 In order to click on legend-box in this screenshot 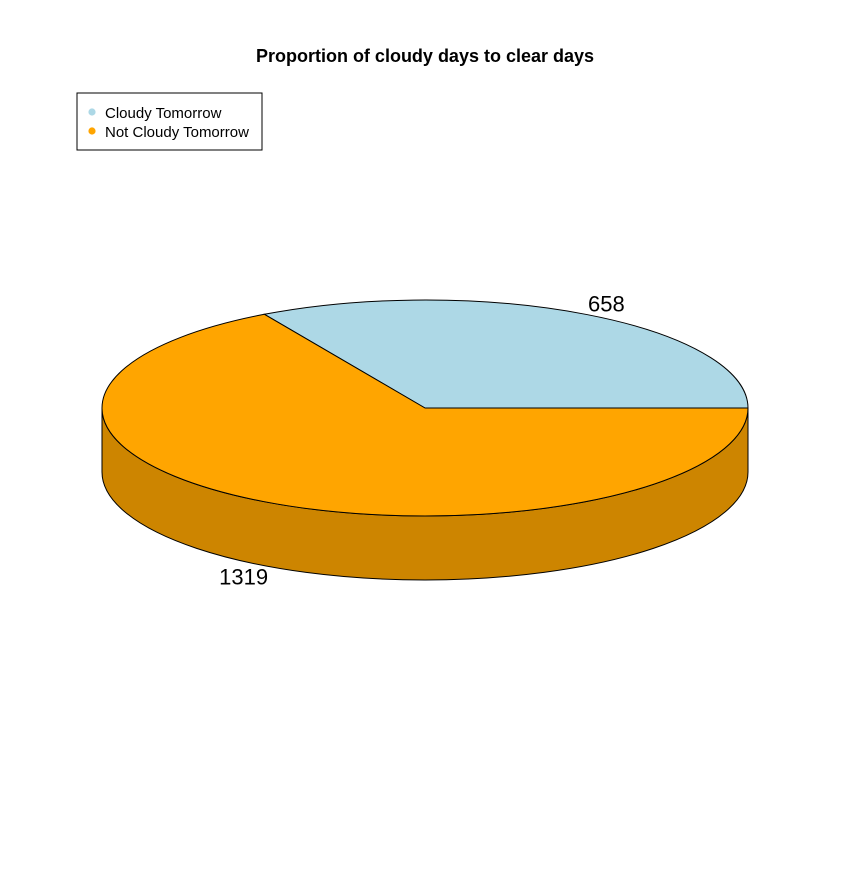, I will do `click(169, 121)`.